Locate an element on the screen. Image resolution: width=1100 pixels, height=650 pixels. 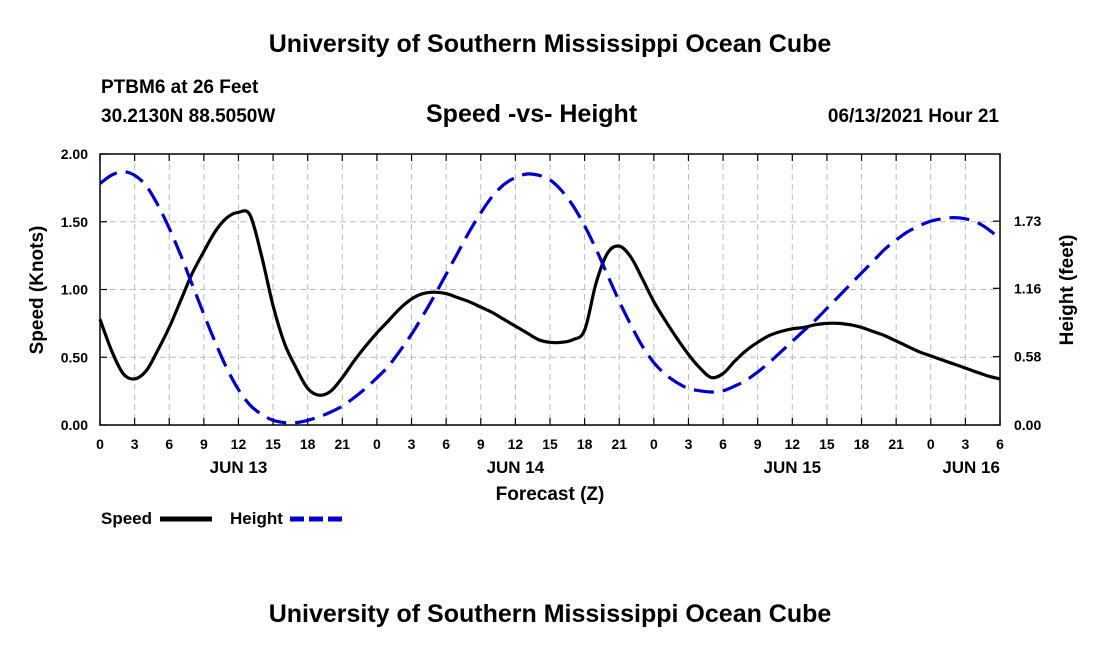
y-tick-label: 1.00 is located at coordinates (74, 290).